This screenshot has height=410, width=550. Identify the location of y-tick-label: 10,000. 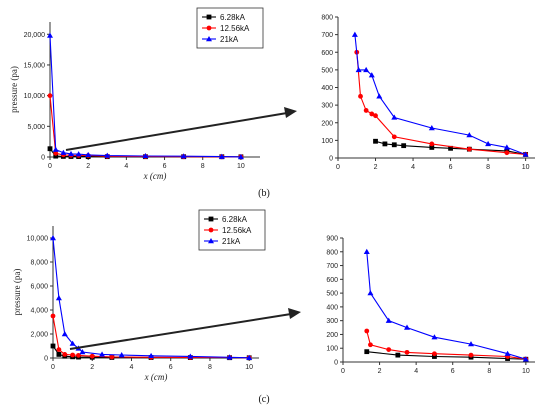
(38, 239).